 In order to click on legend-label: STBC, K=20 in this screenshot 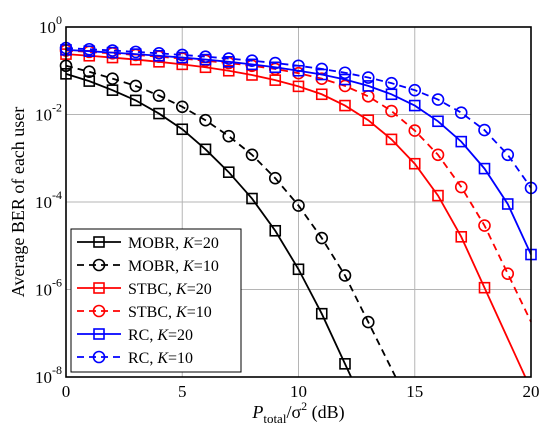, I will do `click(170, 289)`.